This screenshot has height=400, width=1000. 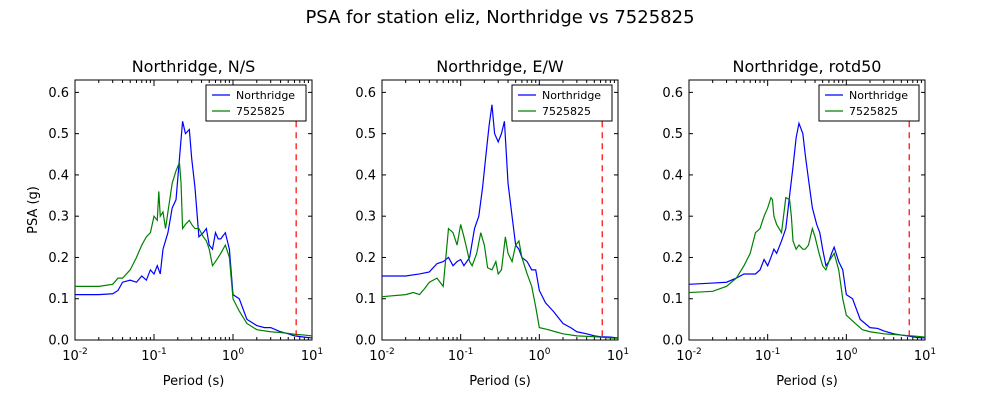 What do you see at coordinates (33, 210) in the screenshot?
I see `y-axis-label: PSA (g)` at bounding box center [33, 210].